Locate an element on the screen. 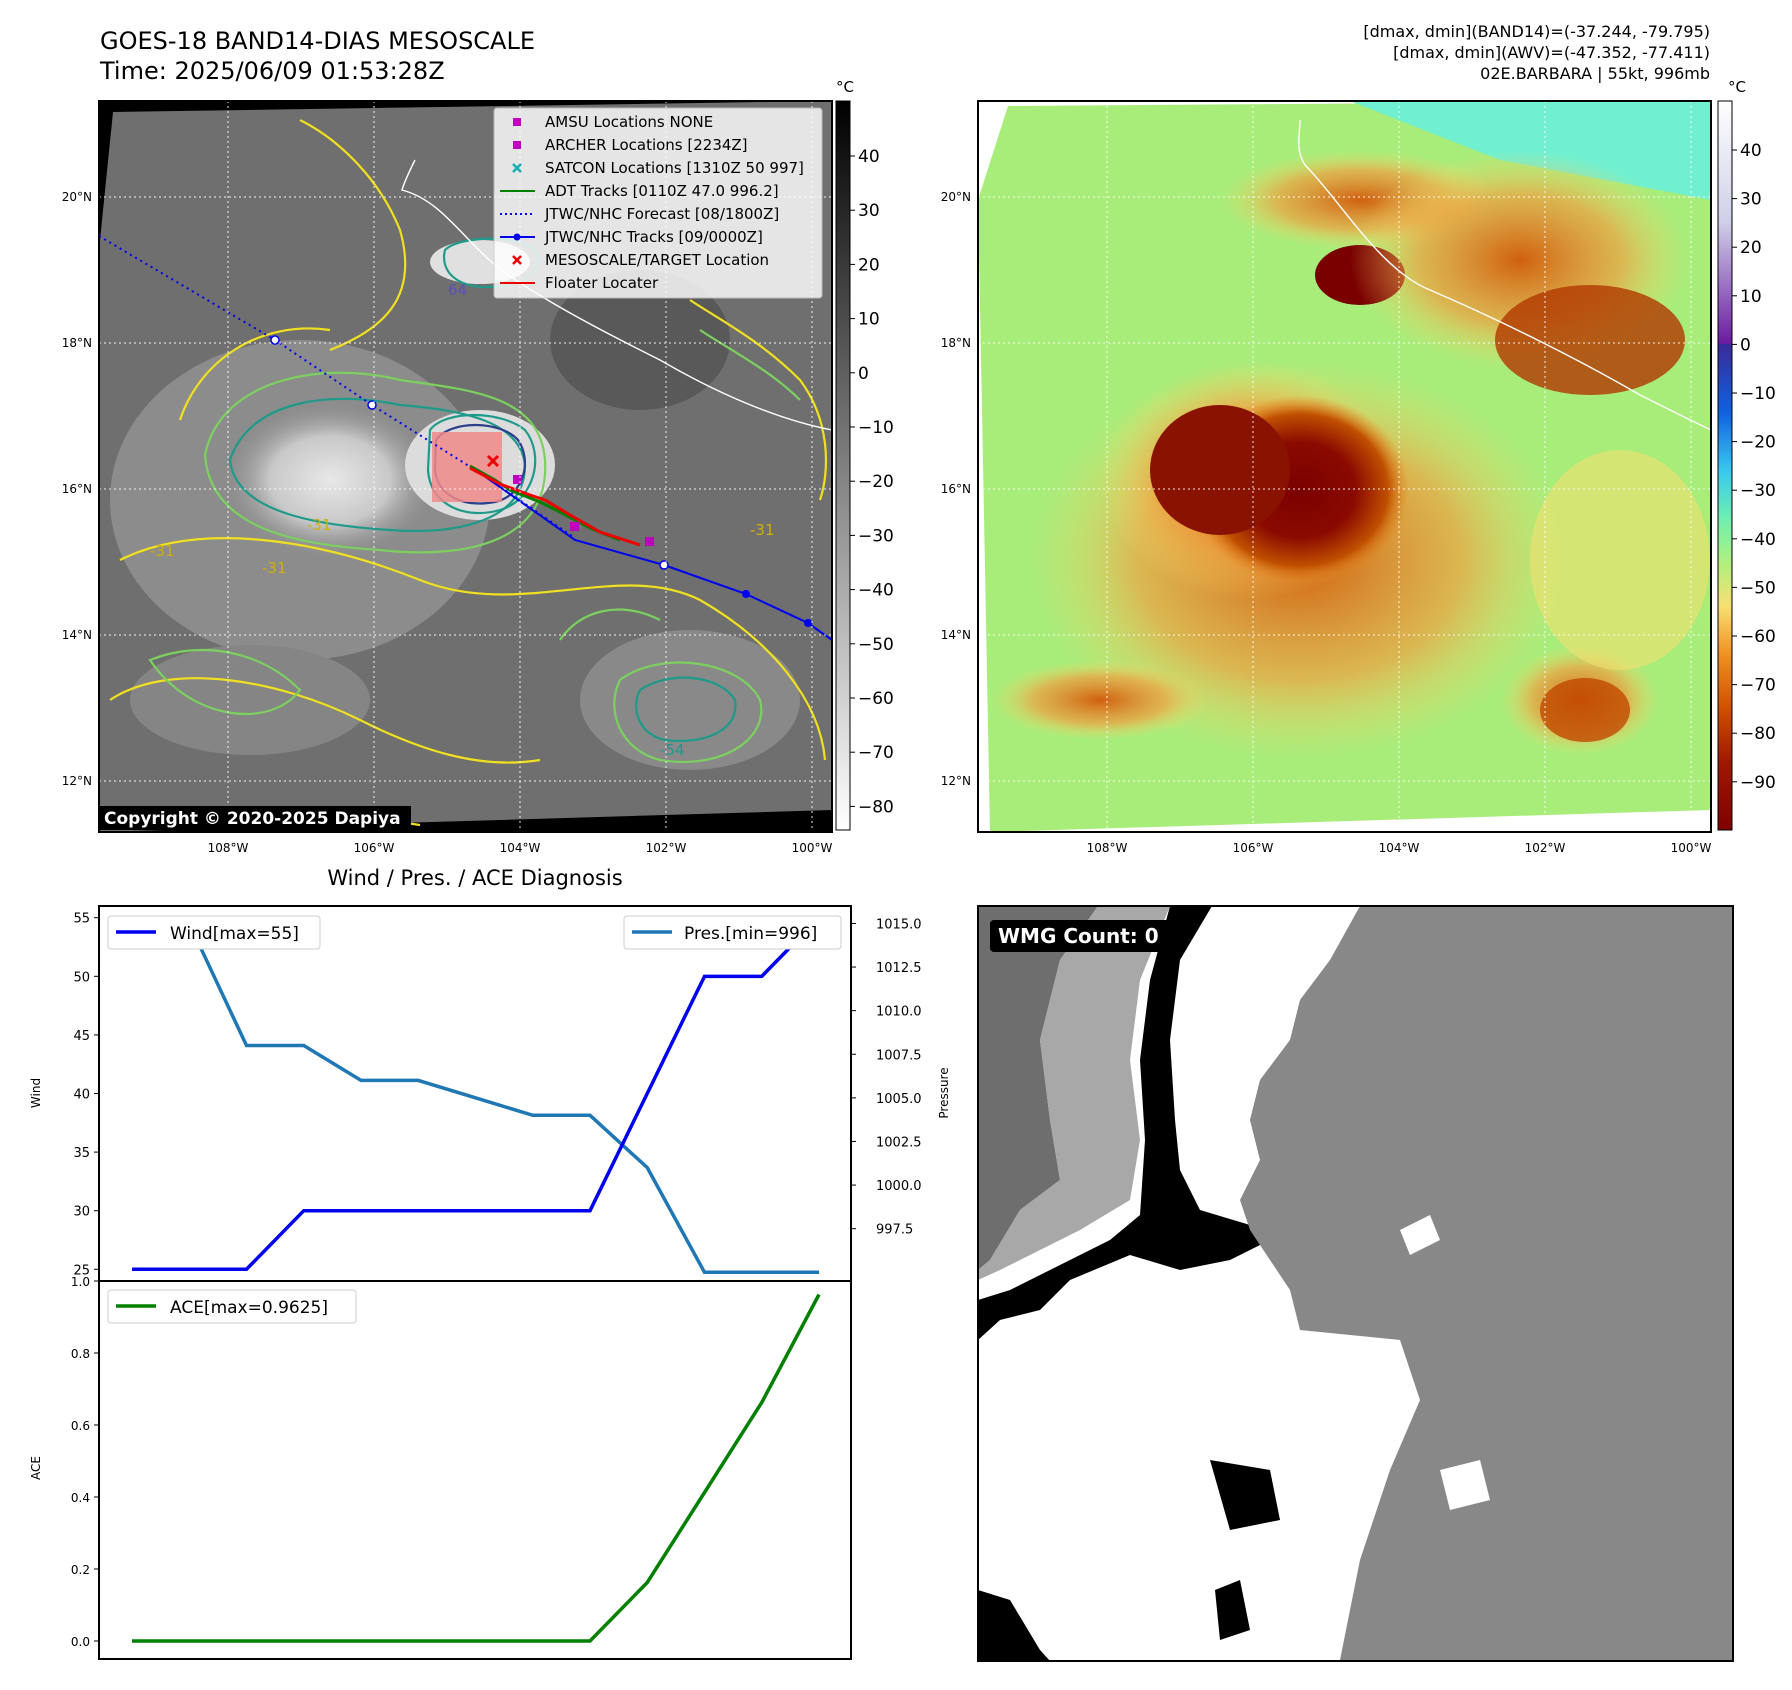  legend-entry: MESOSCALE/TARGET Location is located at coordinates (640, 260).